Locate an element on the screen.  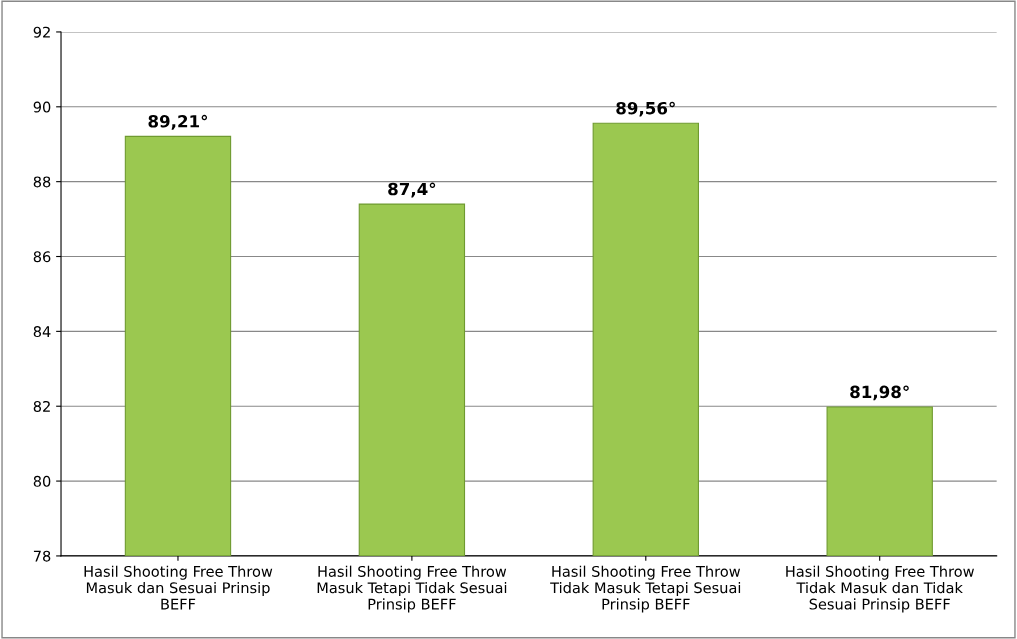
x-tick-label: Hasil Shooting Free Throw Masuk dan Sesuai Prinsip BEFF is located at coordinates (178, 587).